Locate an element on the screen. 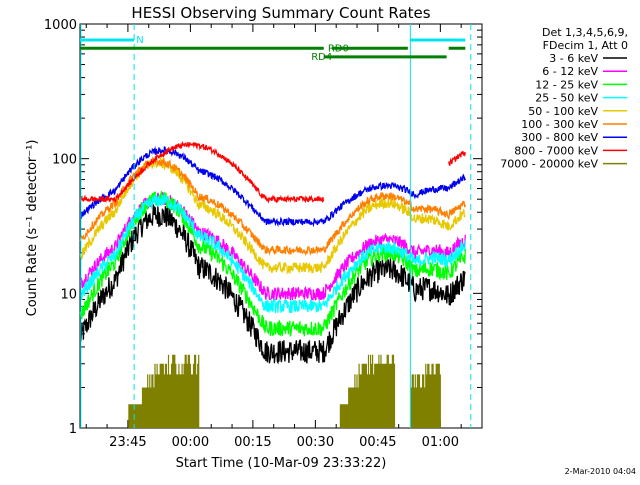 The height and width of the screenshot is (485, 640). flag-label-rd0: RD0 is located at coordinates (338, 48).